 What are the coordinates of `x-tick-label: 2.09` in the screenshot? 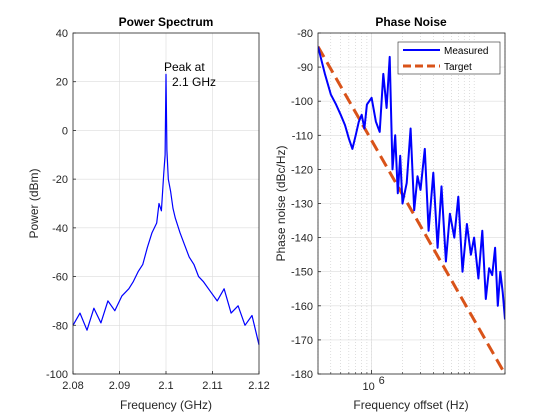 It's located at (119, 386).